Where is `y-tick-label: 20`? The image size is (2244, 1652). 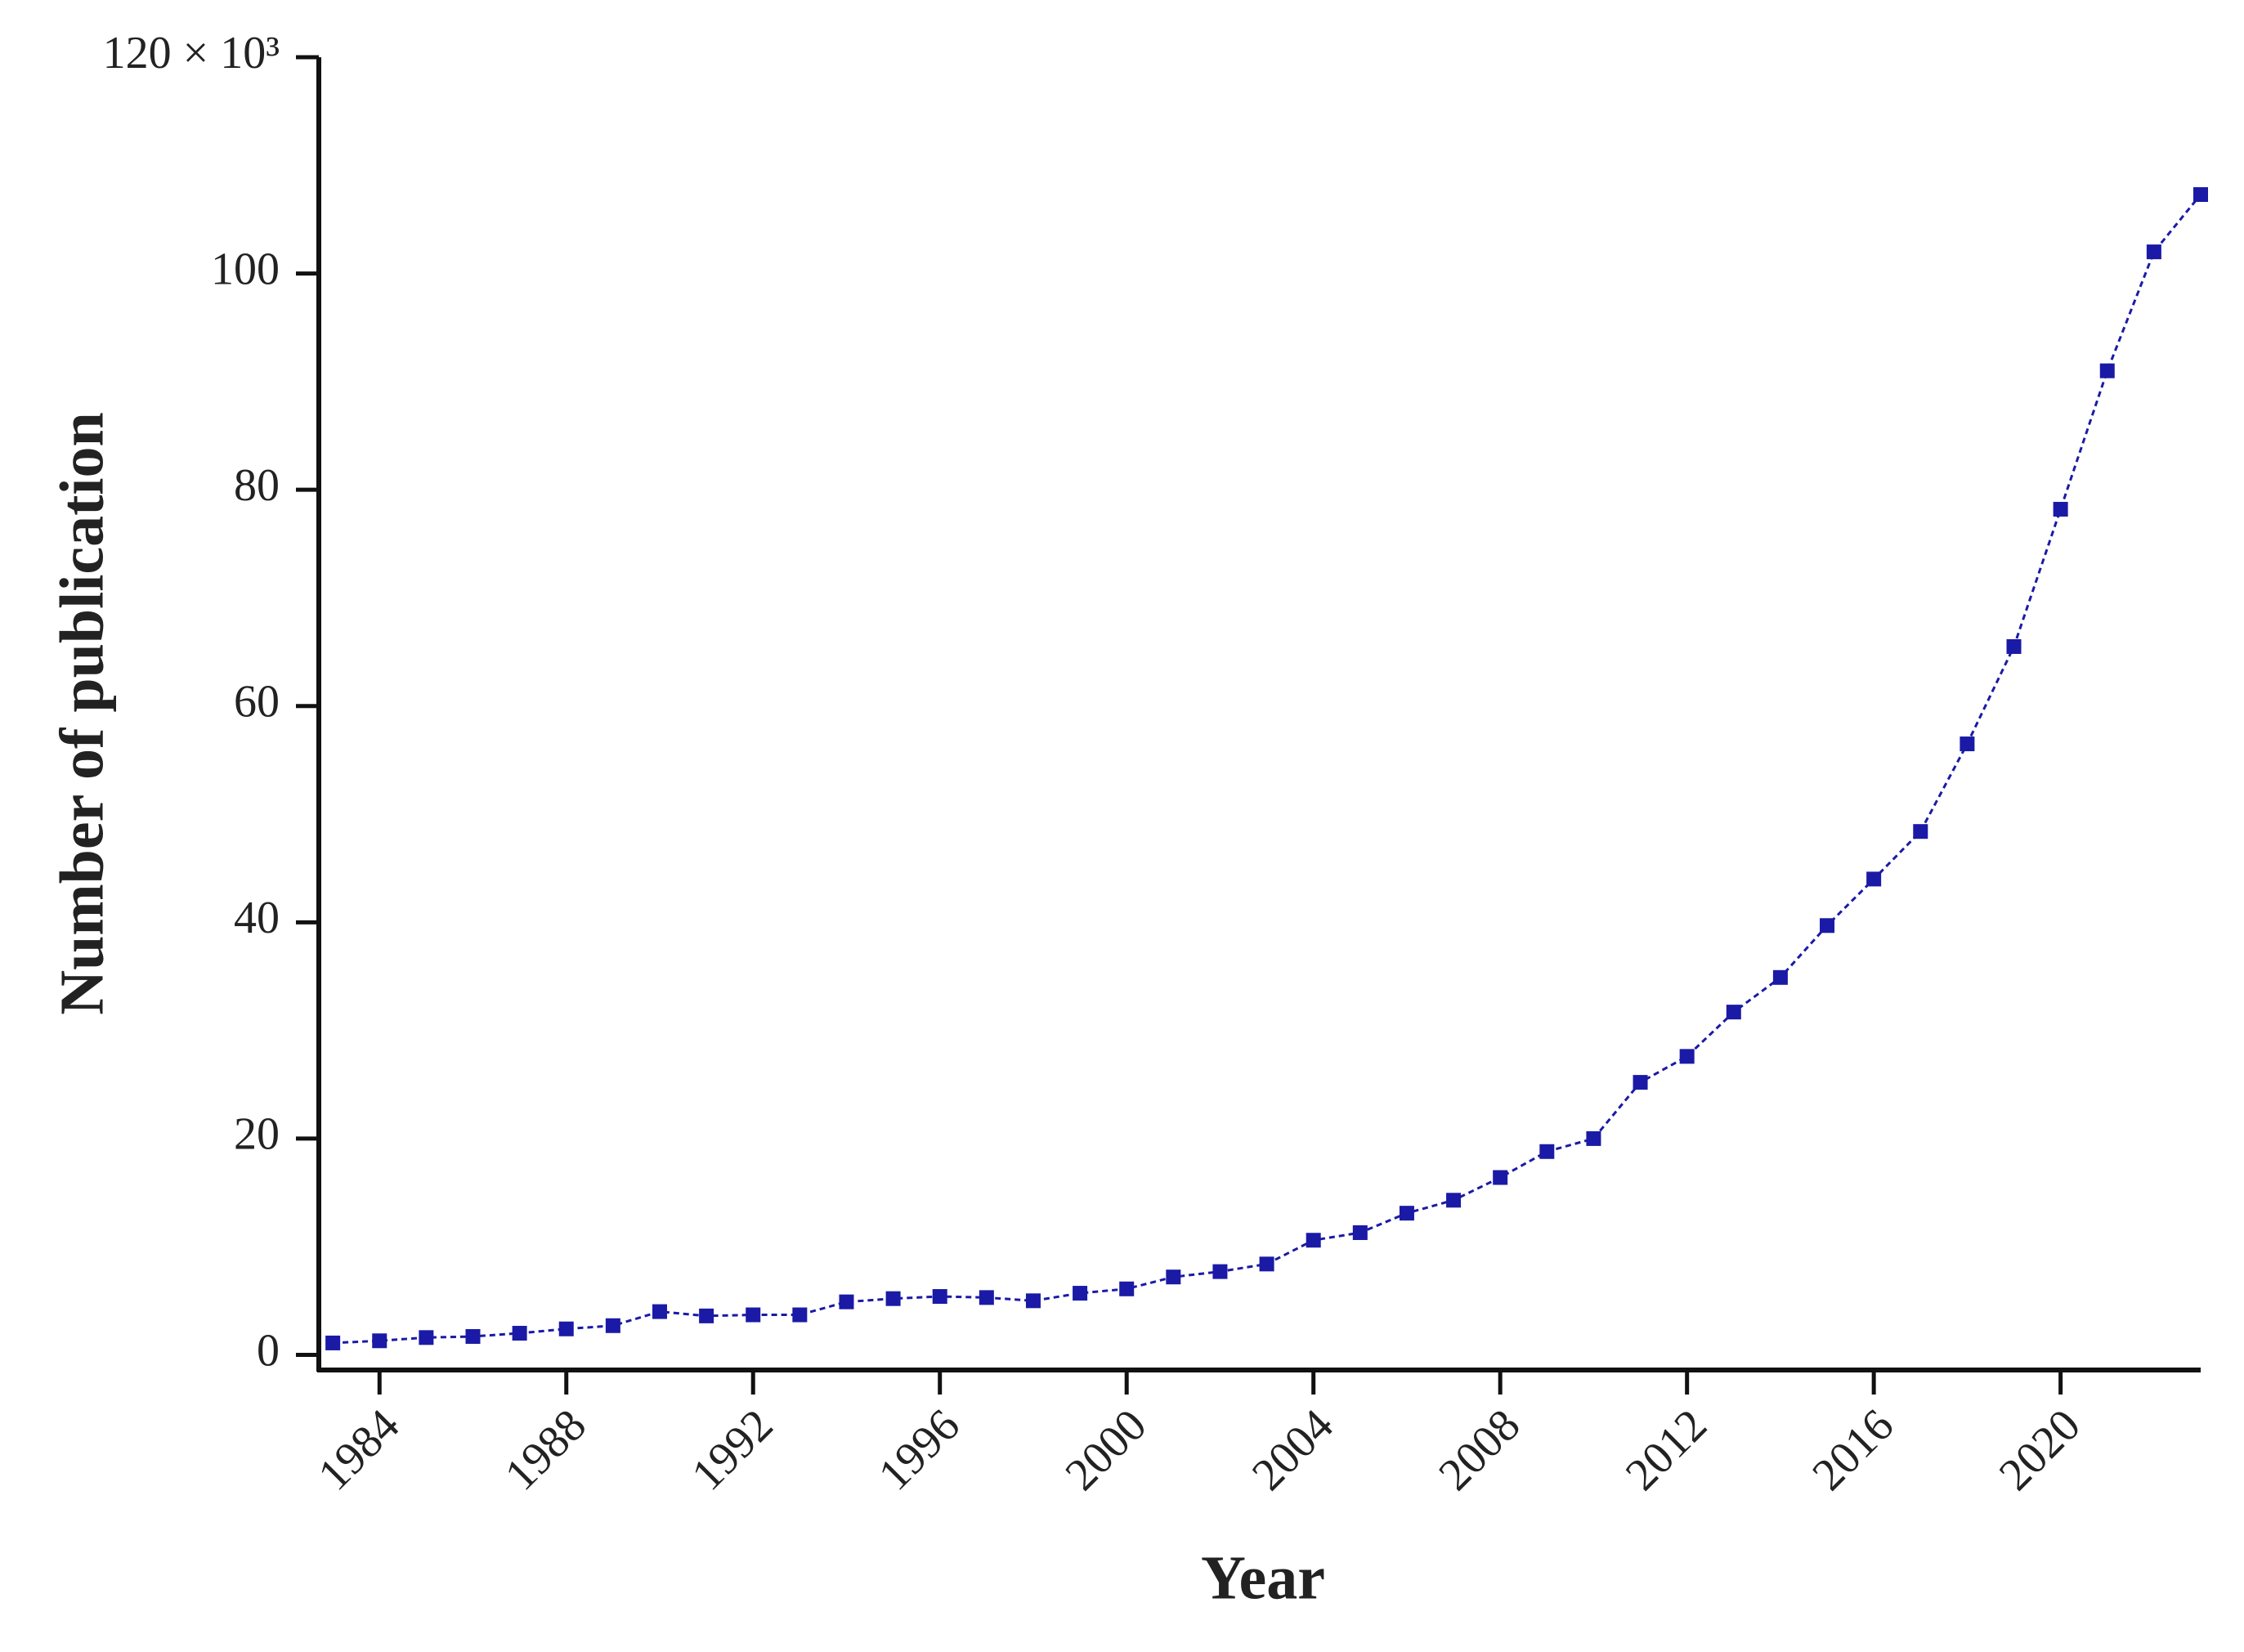 y-tick-label: 20 is located at coordinates (257, 1134).